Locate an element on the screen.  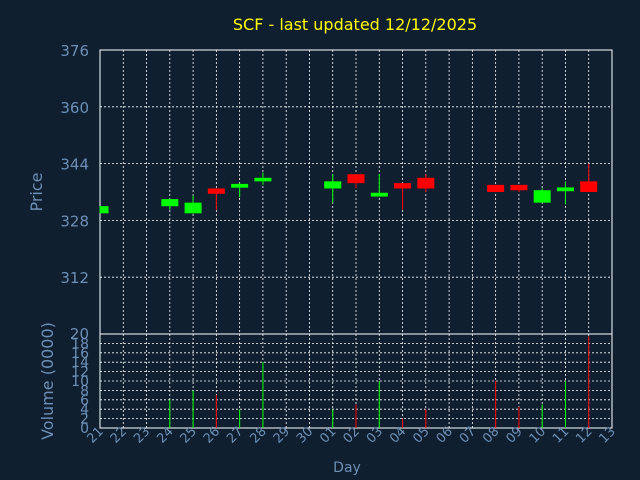
volume-tick-label: 18 is located at coordinates (80, 344).